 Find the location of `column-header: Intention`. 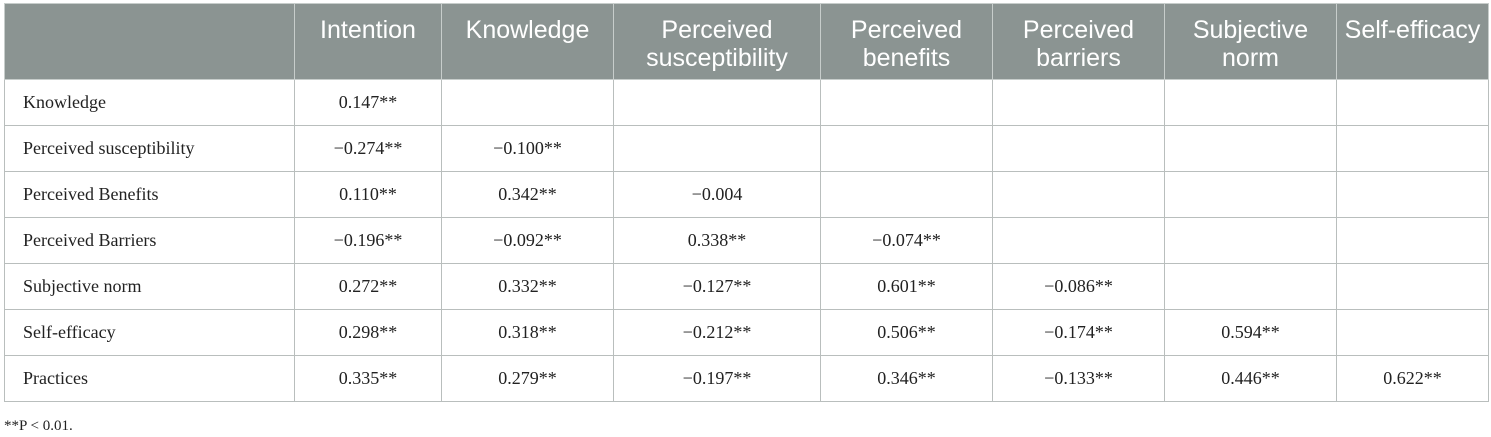

column-header: Intention is located at coordinates (368, 41).